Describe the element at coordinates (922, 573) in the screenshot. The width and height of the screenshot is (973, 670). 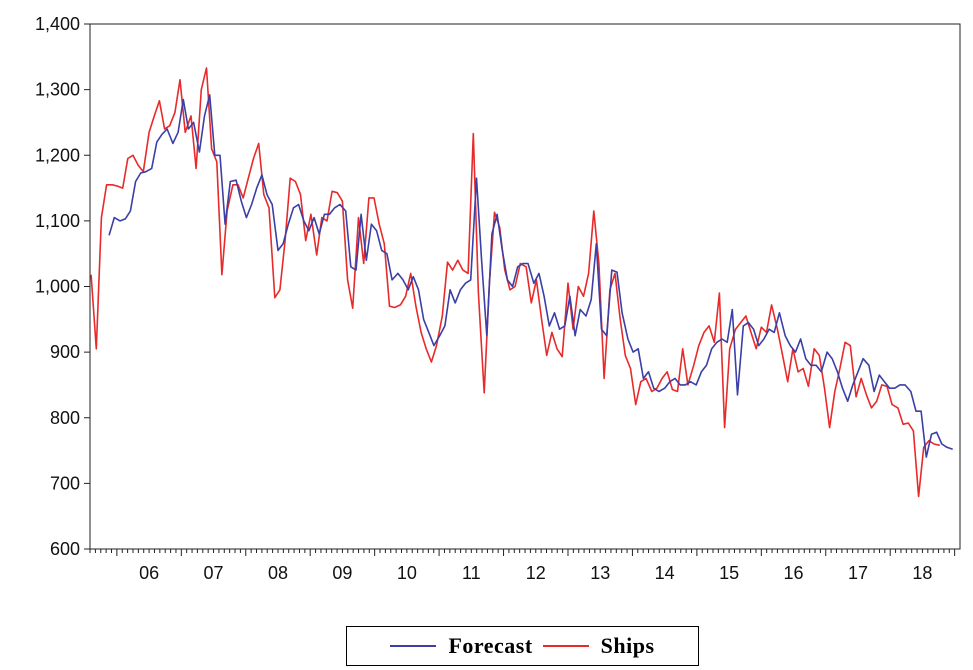
I see `x-tick-label: 18` at that location.